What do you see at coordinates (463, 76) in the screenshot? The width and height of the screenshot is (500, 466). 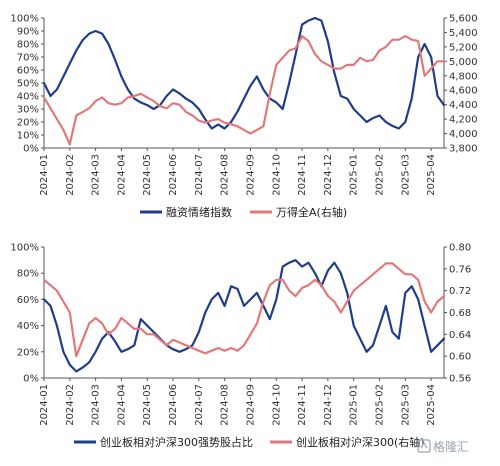 I see `right-tick-label: 4,800` at bounding box center [463, 76].